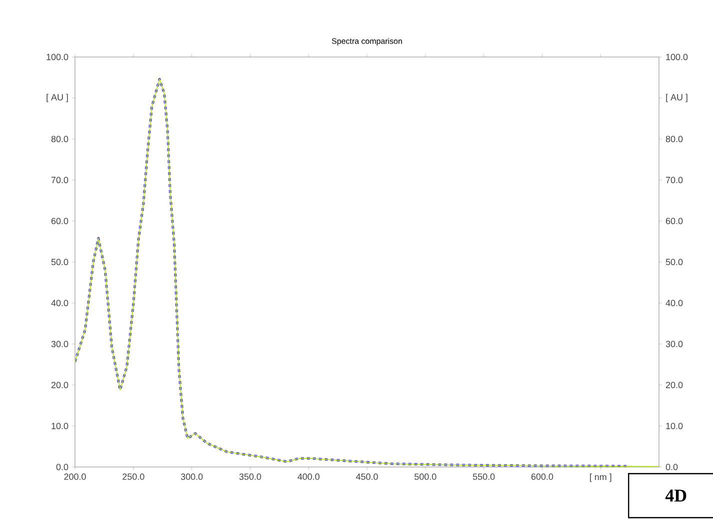 The image size is (713, 519). Describe the element at coordinates (674, 385) in the screenshot. I see `y2-tick-label: 20.0` at that location.